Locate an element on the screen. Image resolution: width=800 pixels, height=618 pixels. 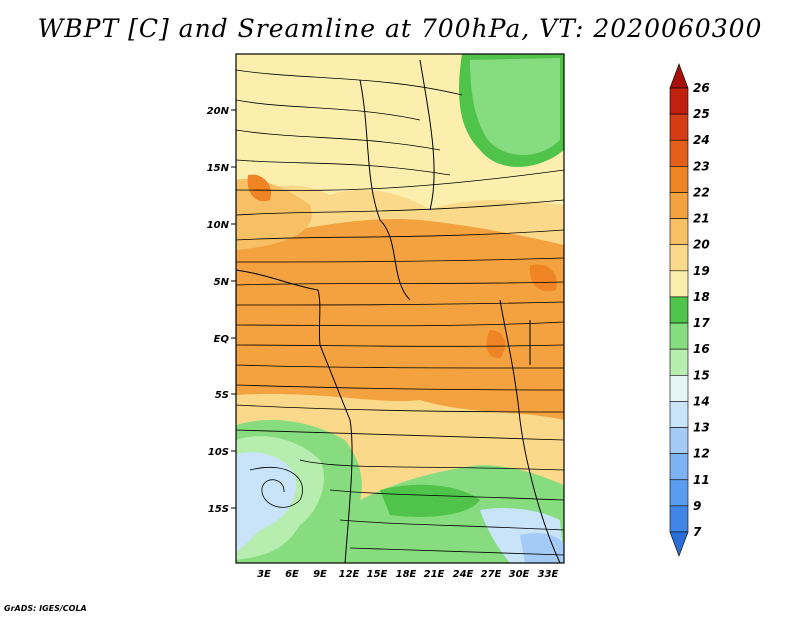
colorbar-label: 11 is located at coordinates (701, 480).